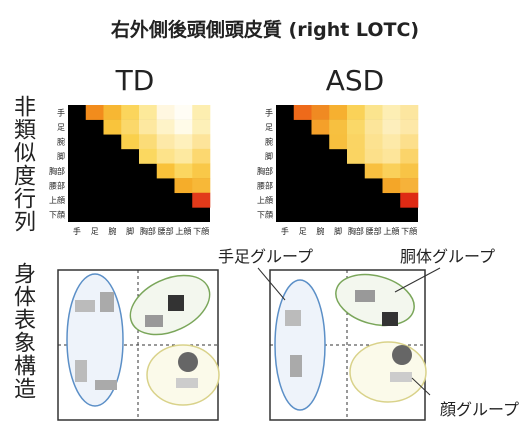 Image resolution: width=531 pixels, height=429 pixels. I want to click on side-label: 非類似度行列, so click(22, 164).